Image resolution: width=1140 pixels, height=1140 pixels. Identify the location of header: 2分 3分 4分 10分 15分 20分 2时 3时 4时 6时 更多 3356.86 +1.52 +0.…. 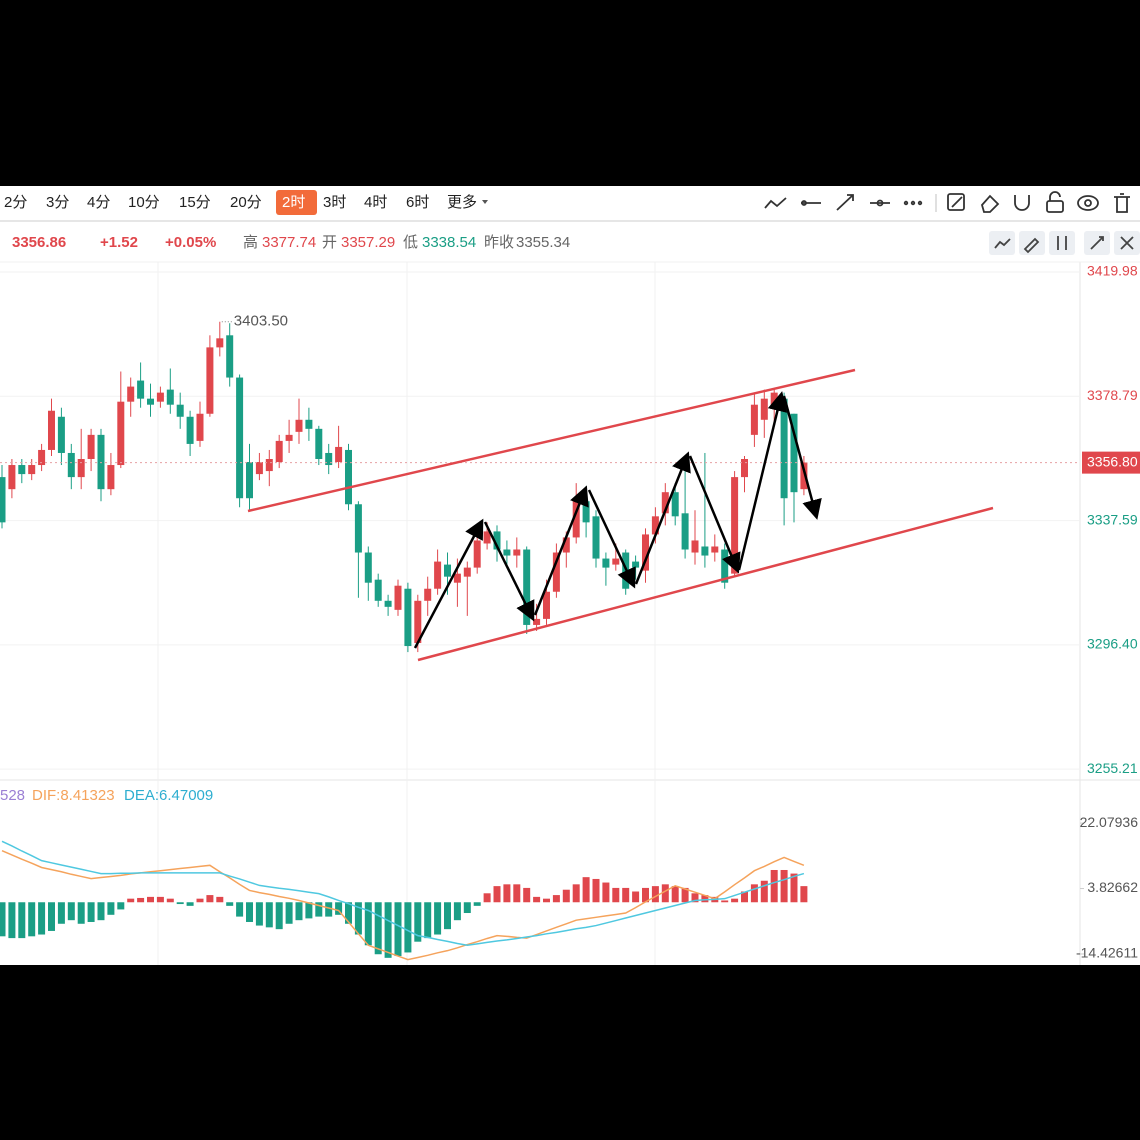
(287, 220).